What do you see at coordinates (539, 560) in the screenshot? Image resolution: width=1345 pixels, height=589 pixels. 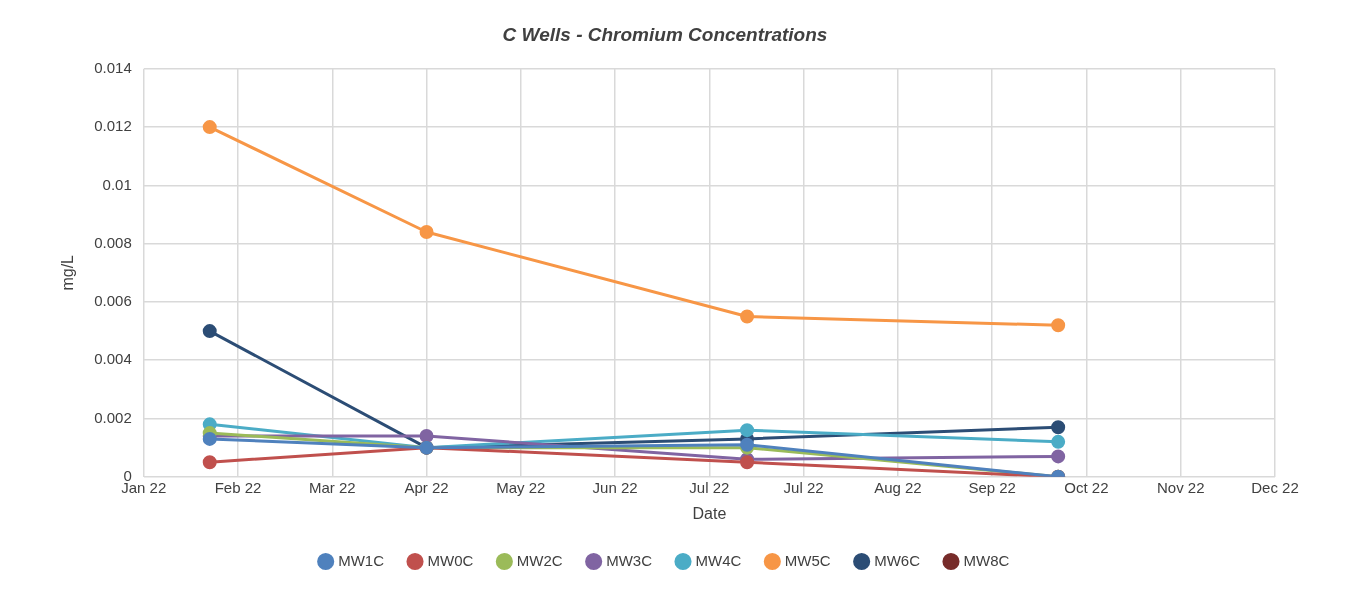 I see `legend-label: MW2C` at bounding box center [539, 560].